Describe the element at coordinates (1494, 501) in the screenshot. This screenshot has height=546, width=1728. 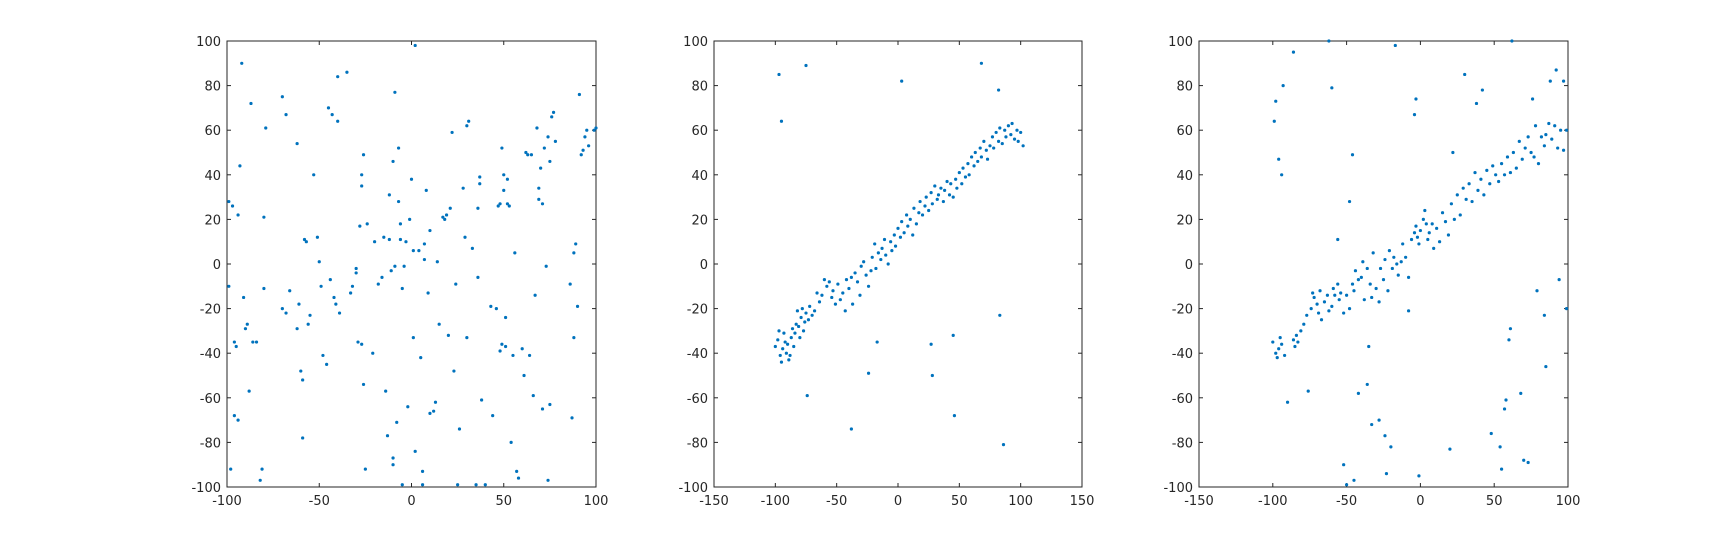
I see `x-tick-label: 50` at that location.